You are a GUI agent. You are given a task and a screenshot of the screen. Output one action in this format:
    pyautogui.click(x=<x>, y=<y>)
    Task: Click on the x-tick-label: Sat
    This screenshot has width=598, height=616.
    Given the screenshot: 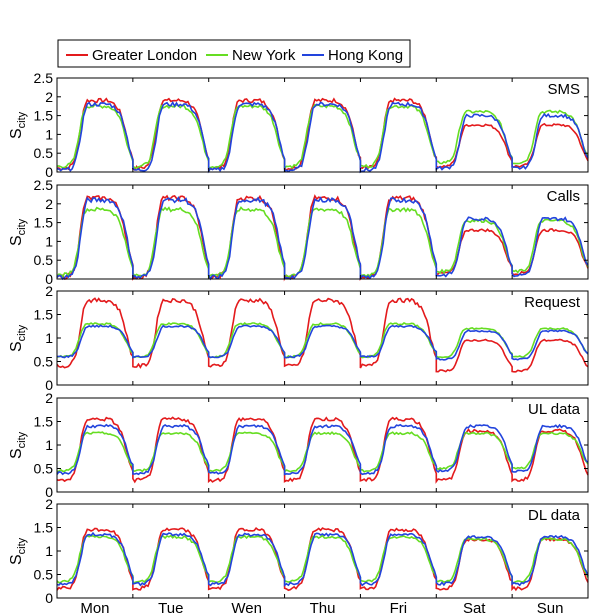 What is the action you would take?
    pyautogui.click(x=474, y=608)
    